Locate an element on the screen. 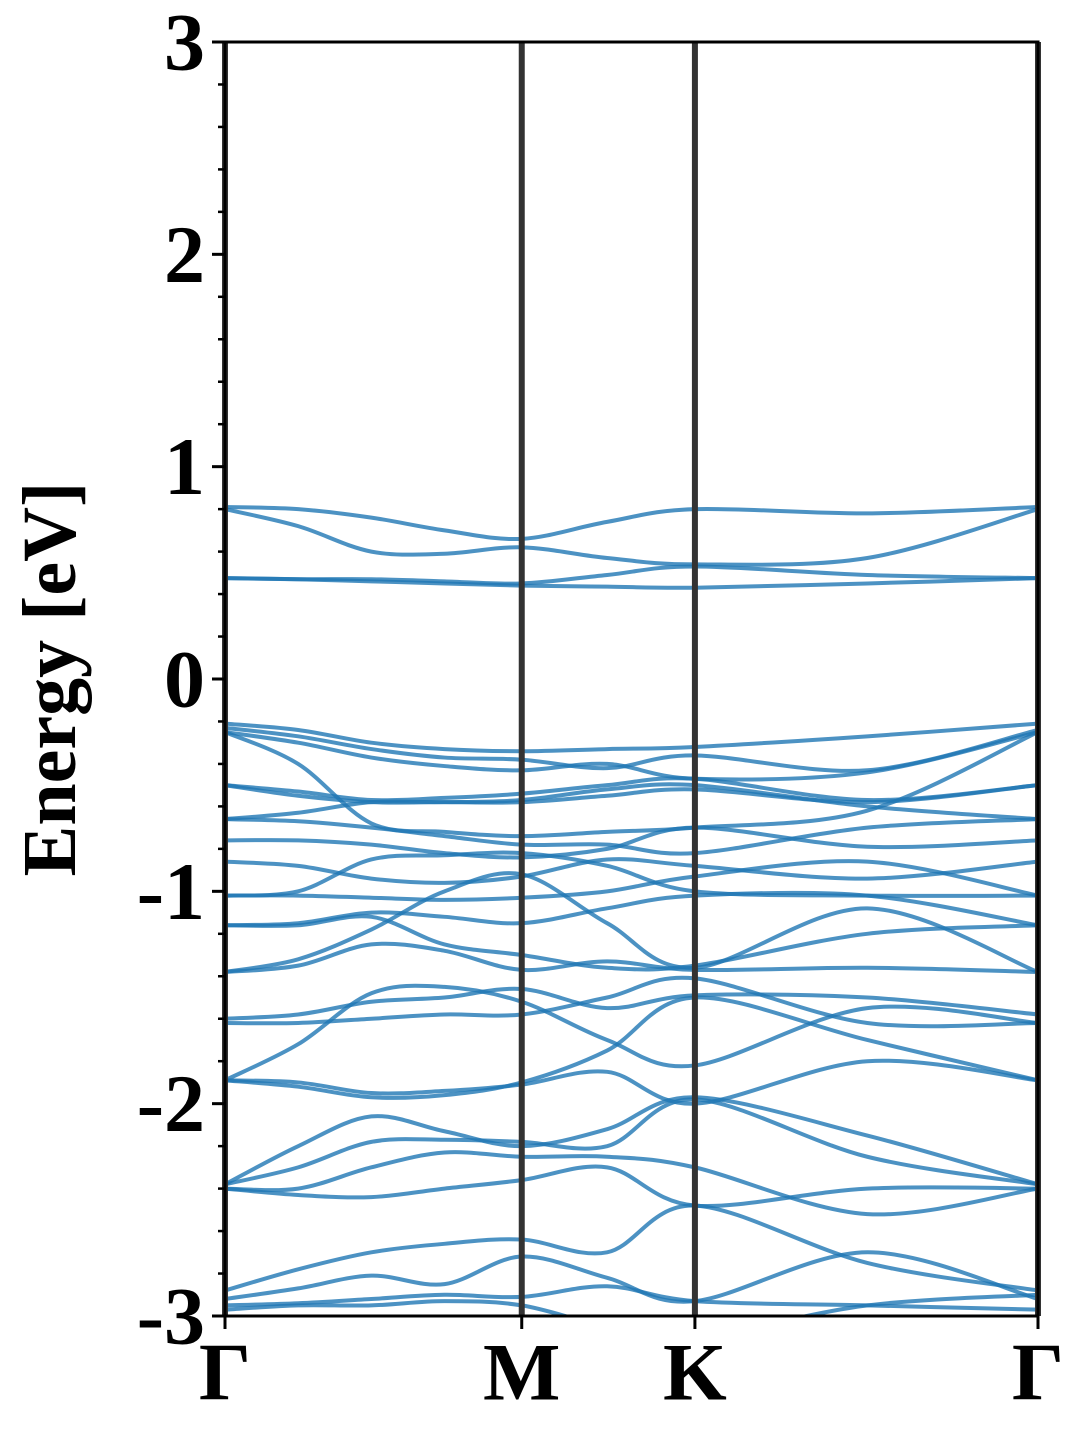  y-tick-label: -1 is located at coordinates (171, 891).